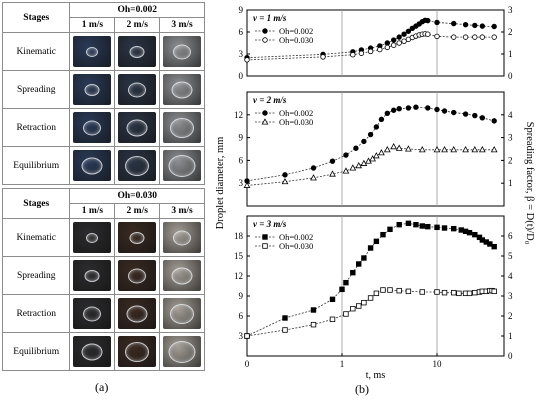  What do you see at coordinates (239, 236) in the screenshot?
I see `y-tick-label: 18` at bounding box center [239, 236].